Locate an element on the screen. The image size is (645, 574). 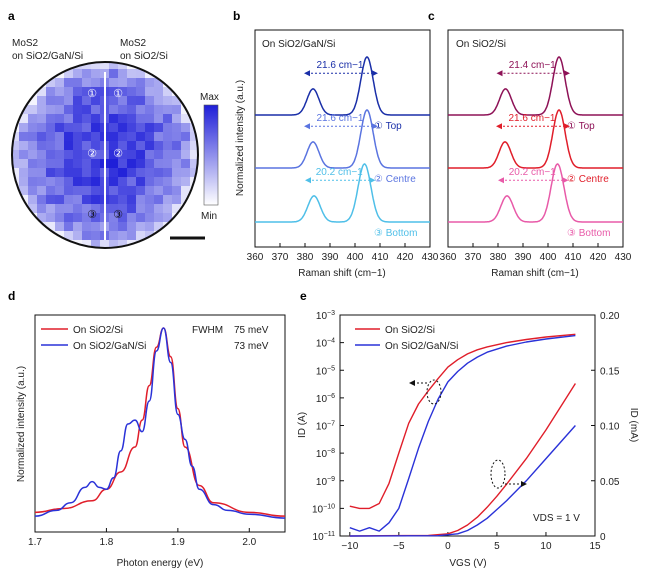
panel-b-frame is located at coordinates (342, 138).